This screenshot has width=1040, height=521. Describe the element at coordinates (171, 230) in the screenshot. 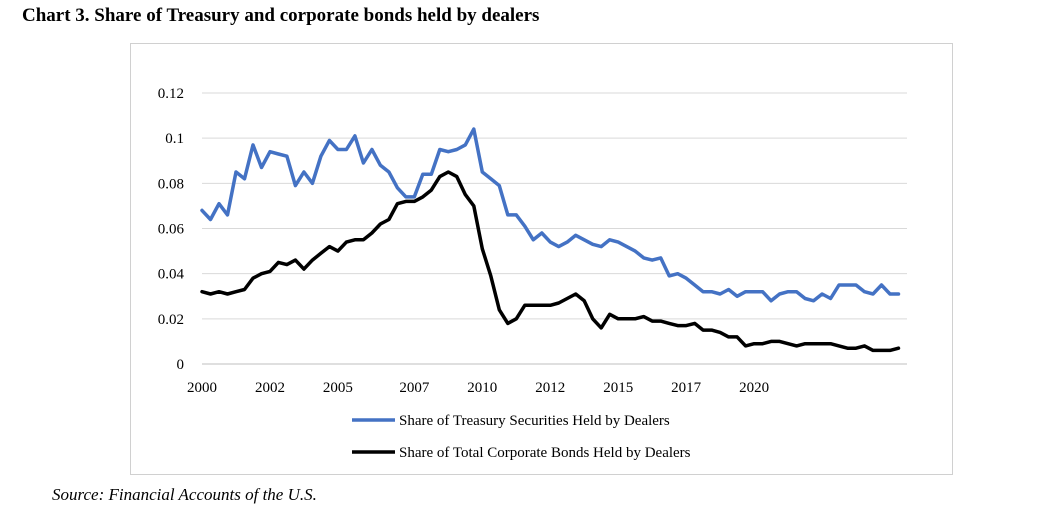

I see `y-tick-label: 0.06` at that location.